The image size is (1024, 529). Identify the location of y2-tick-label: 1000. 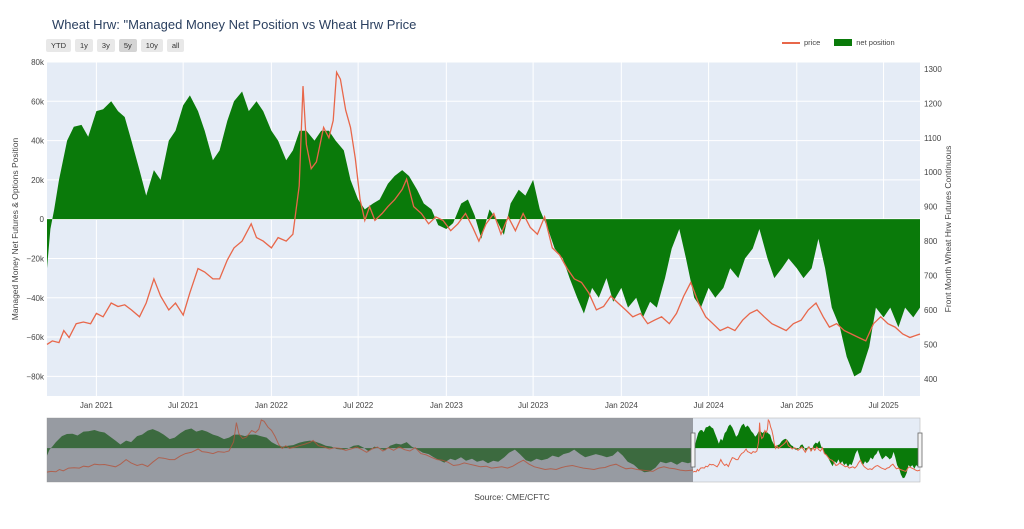
(933, 172).